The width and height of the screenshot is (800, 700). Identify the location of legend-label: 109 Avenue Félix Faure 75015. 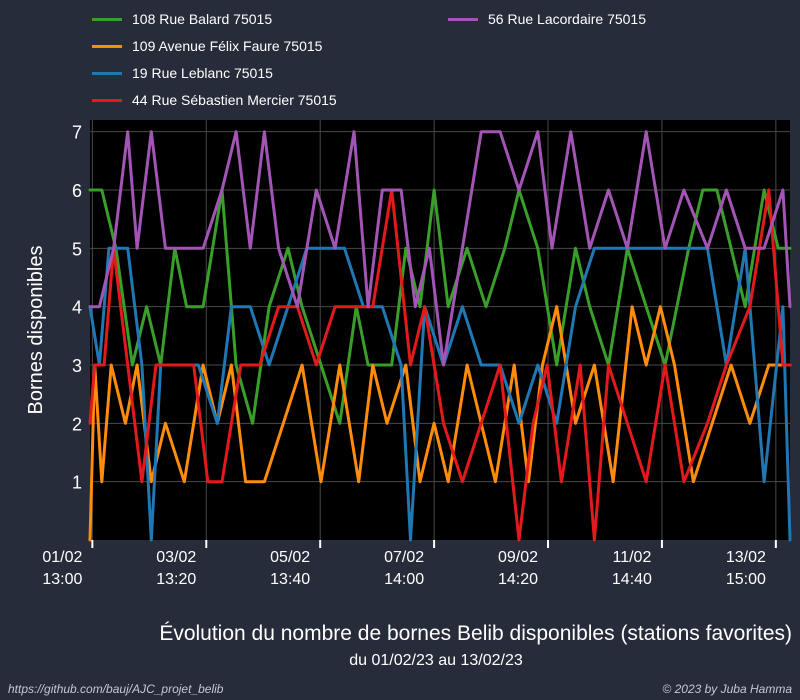
(227, 46).